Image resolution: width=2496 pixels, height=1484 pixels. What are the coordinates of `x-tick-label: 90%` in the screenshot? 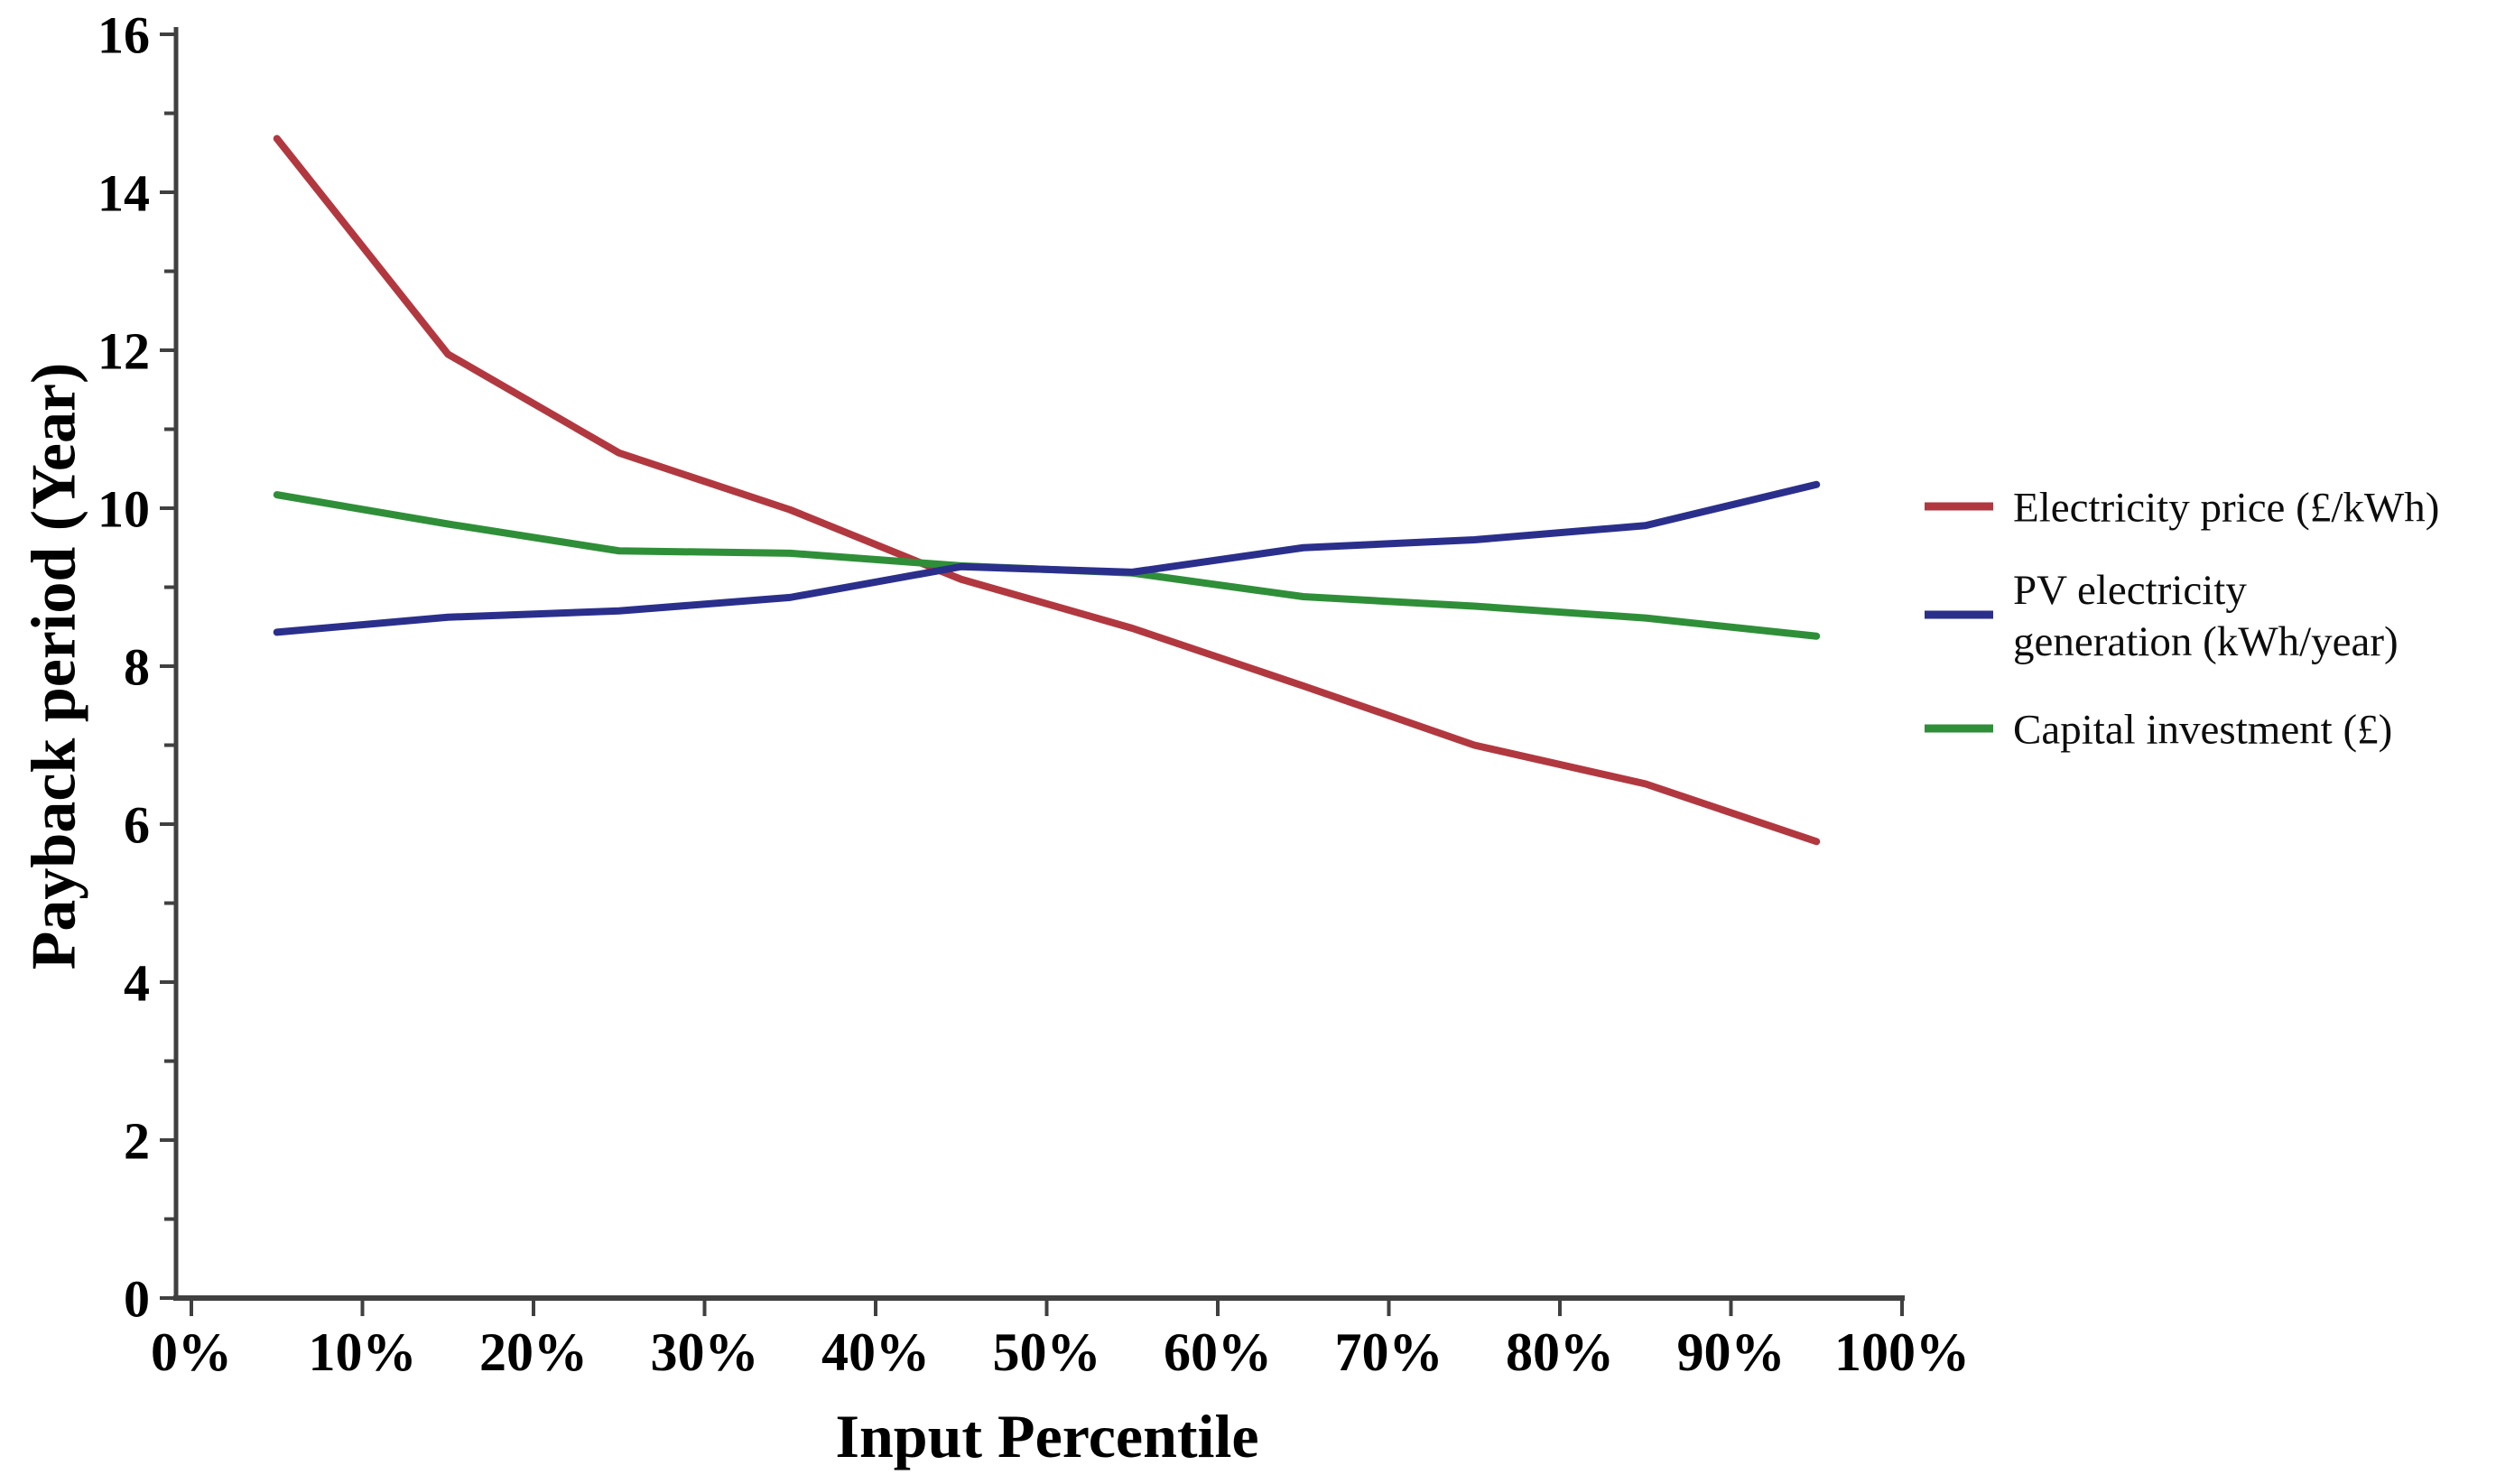 It's located at (1731, 1352).